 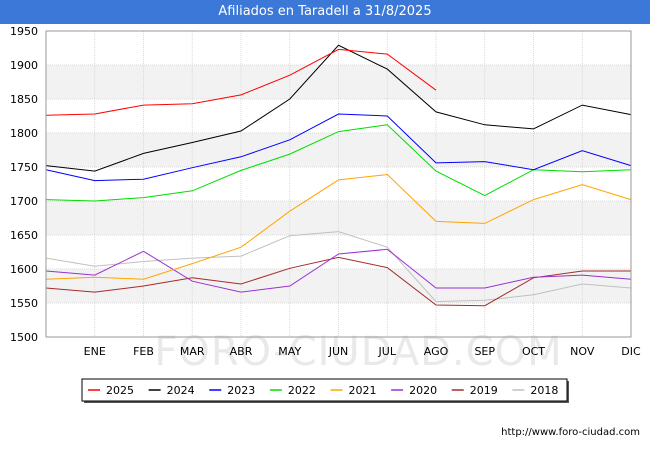 What do you see at coordinates (338, 351) in the screenshot?
I see `x-tick-label: JUN` at bounding box center [338, 351].